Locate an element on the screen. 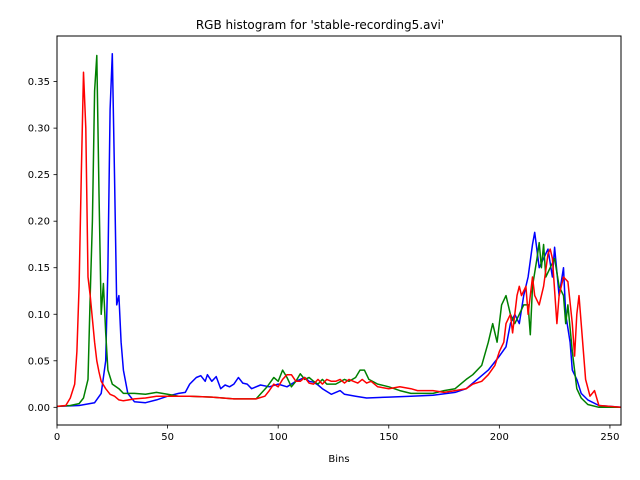 Image resolution: width=640 pixels, height=480 pixels. y-tick-label: 0.15 is located at coordinates (39, 268).